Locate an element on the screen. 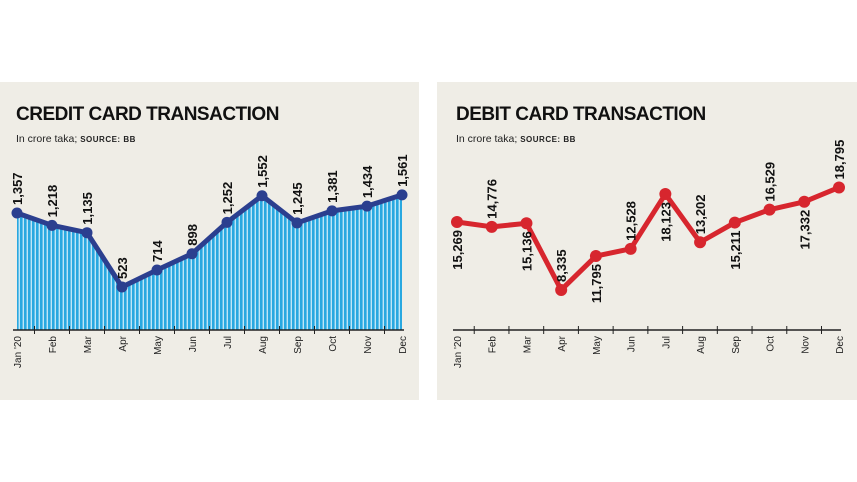 The width and height of the screenshot is (857, 482). data-label: 523 is located at coordinates (122, 268).